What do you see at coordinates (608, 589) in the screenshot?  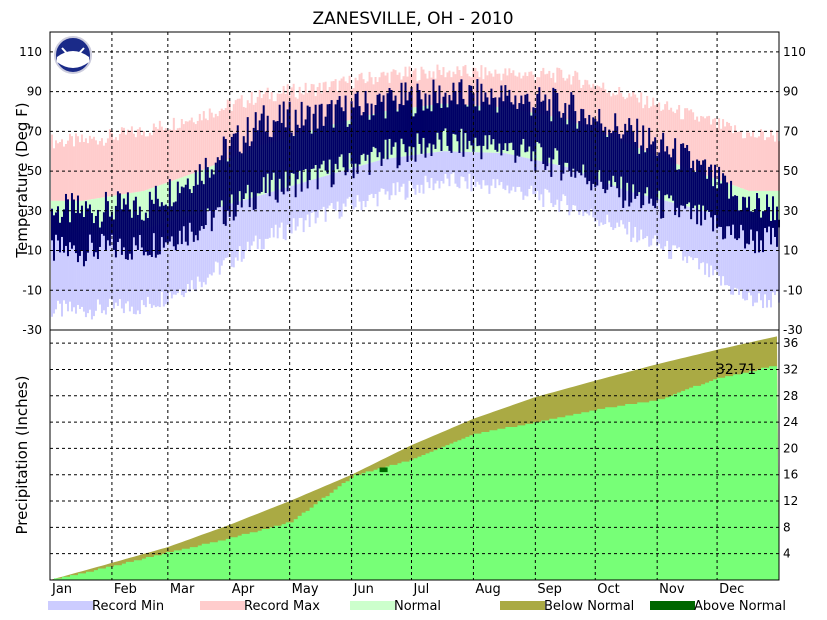 I see `month-label: Oct` at bounding box center [608, 589].